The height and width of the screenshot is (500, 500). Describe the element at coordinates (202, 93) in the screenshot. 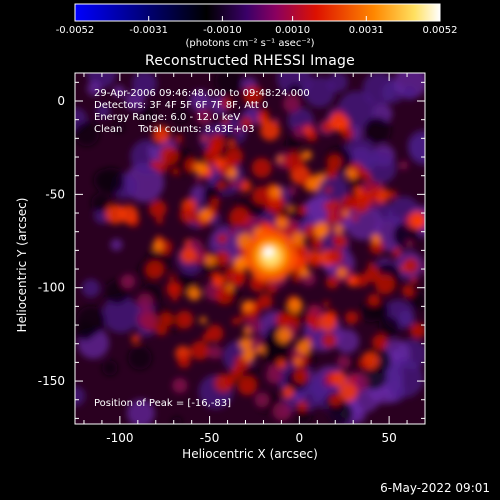

I see `annotation-time: 29-Apr-2006 09:46:48.000 to 09:48:24.000` at that location.